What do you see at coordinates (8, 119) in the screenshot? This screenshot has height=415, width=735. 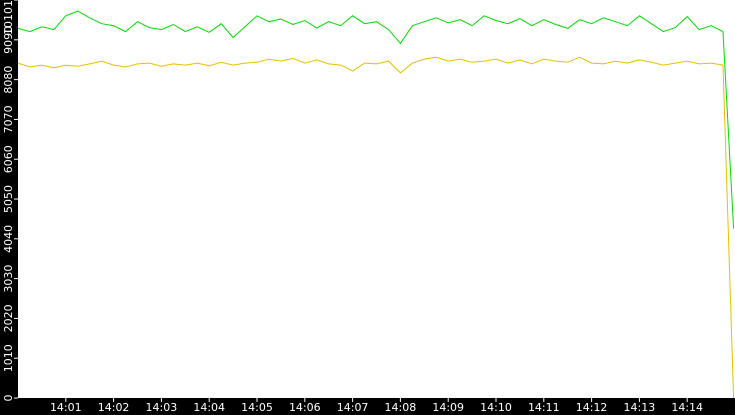 I see `y-tick-label: 7070` at bounding box center [8, 119].